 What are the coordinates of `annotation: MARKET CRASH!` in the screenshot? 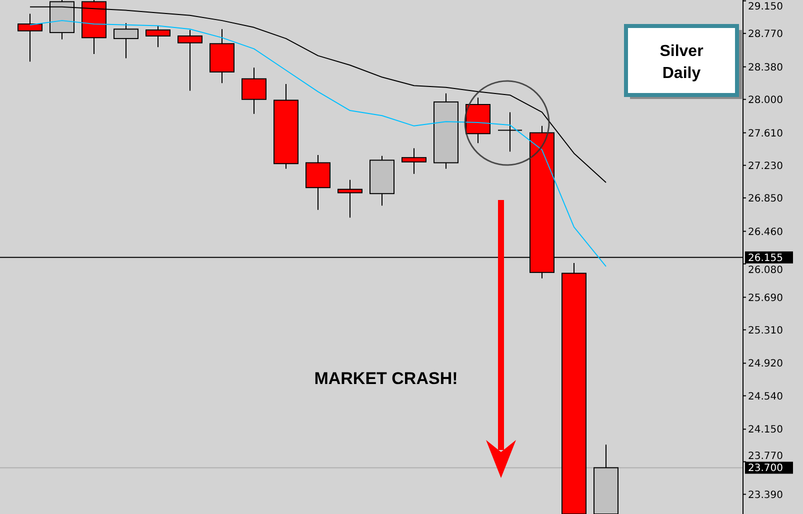 It's located at (386, 378).